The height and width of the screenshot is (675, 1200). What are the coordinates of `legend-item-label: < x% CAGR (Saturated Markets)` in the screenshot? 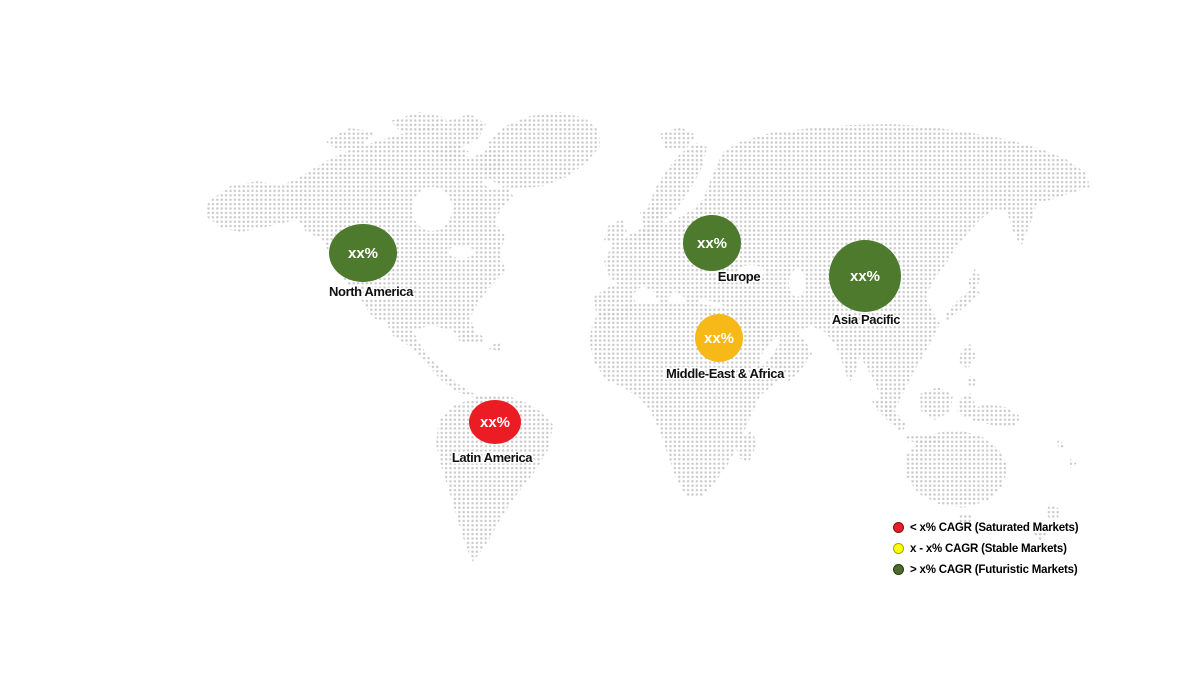 It's located at (994, 527).